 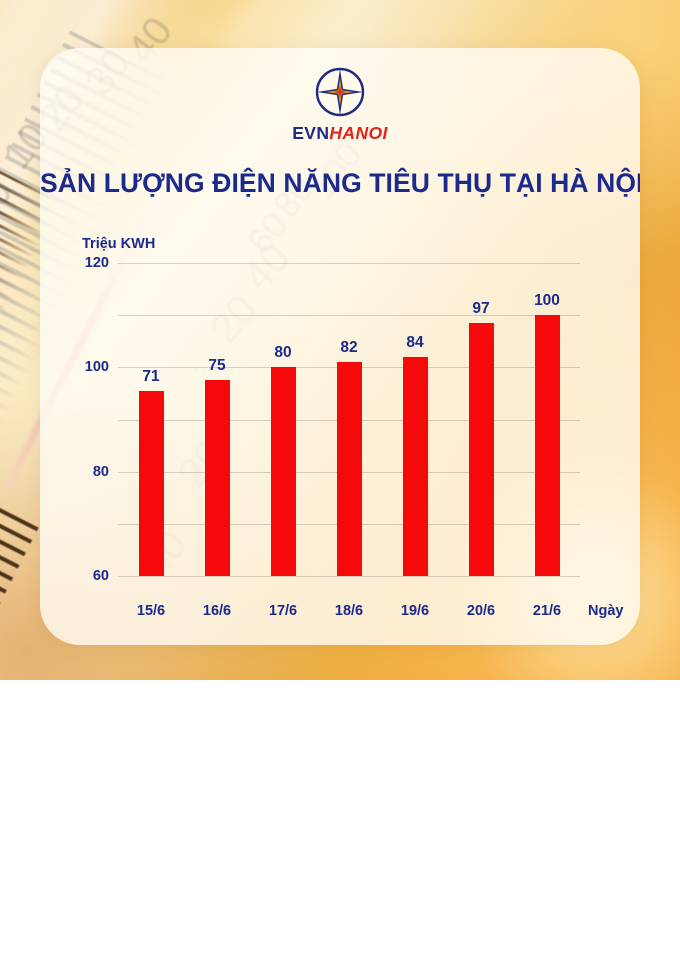 I want to click on y-axis-tick-label: 80, so click(x=100, y=471).